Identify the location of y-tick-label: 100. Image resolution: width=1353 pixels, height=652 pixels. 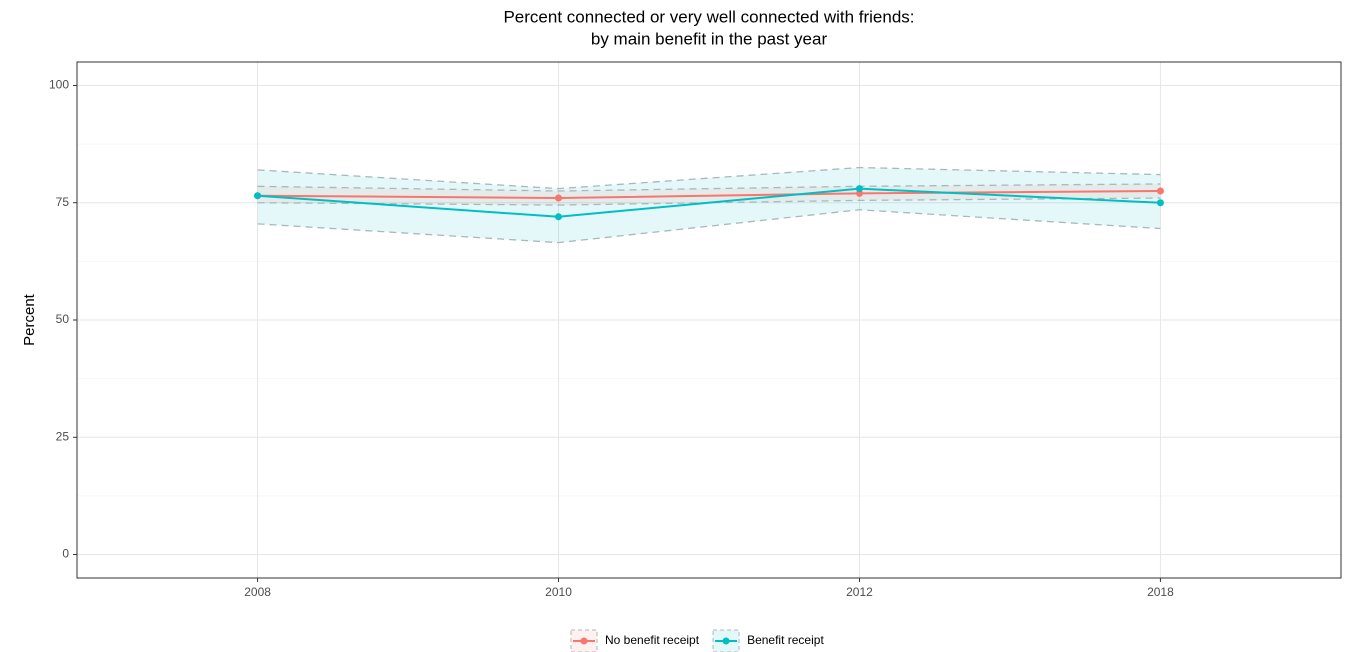
(59, 85).